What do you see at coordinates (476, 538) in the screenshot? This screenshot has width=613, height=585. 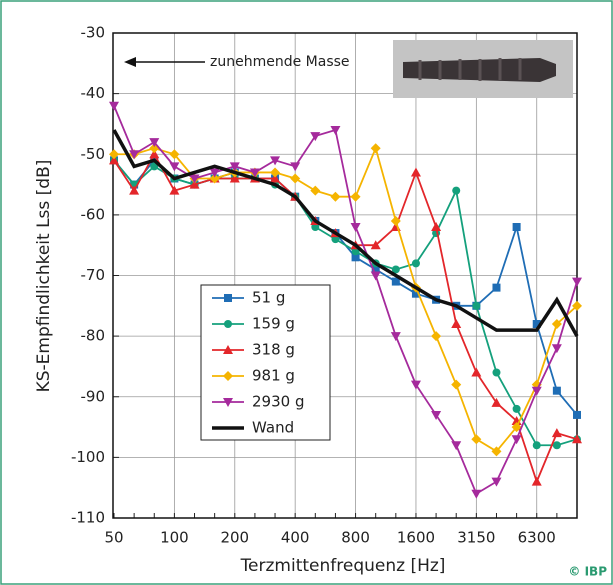 I see `x-tick-label: 3150` at bounding box center [476, 538].